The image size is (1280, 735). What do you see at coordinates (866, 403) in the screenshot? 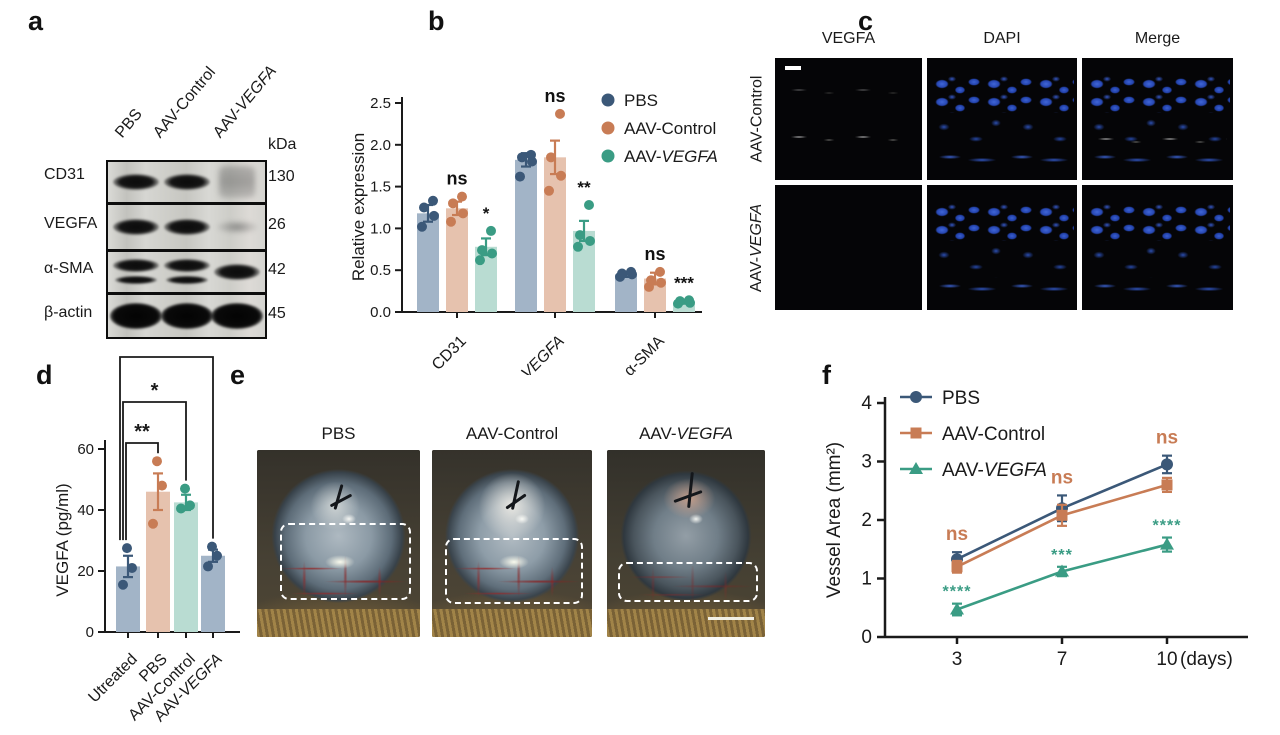
I see `y-tick-label: 4` at bounding box center [866, 403].